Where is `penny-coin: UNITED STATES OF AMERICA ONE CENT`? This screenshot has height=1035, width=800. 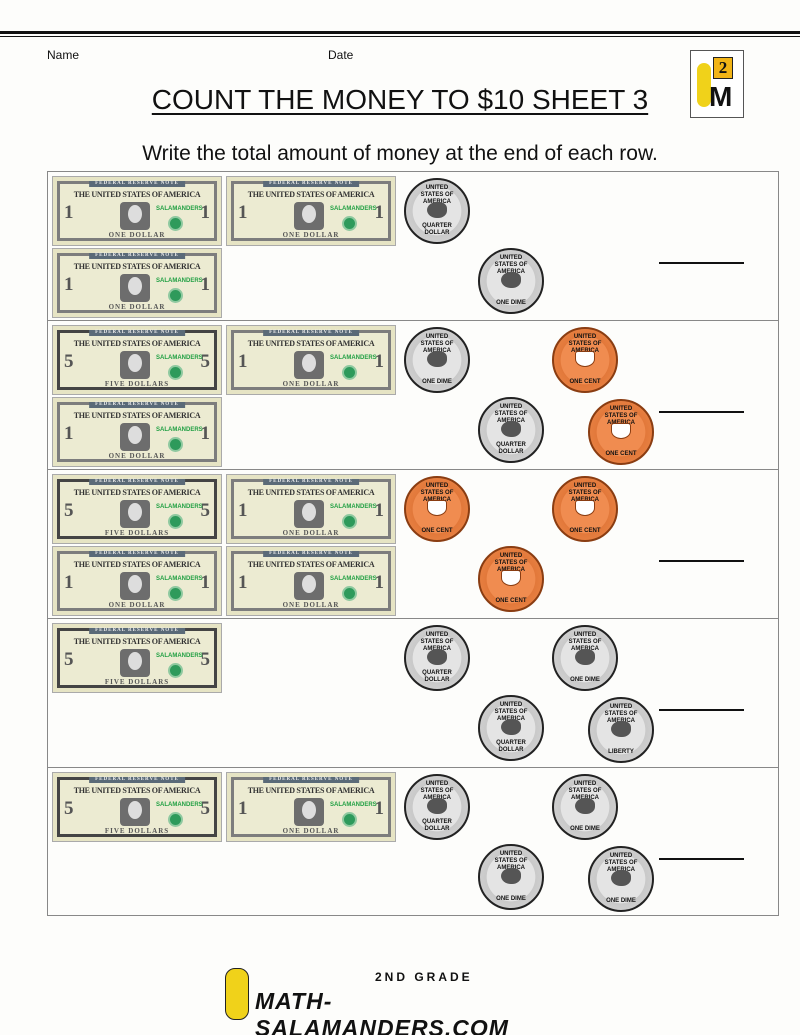
penny-coin: UNITED STATES OF AMERICA ONE CENT is located at coordinates (585, 509).